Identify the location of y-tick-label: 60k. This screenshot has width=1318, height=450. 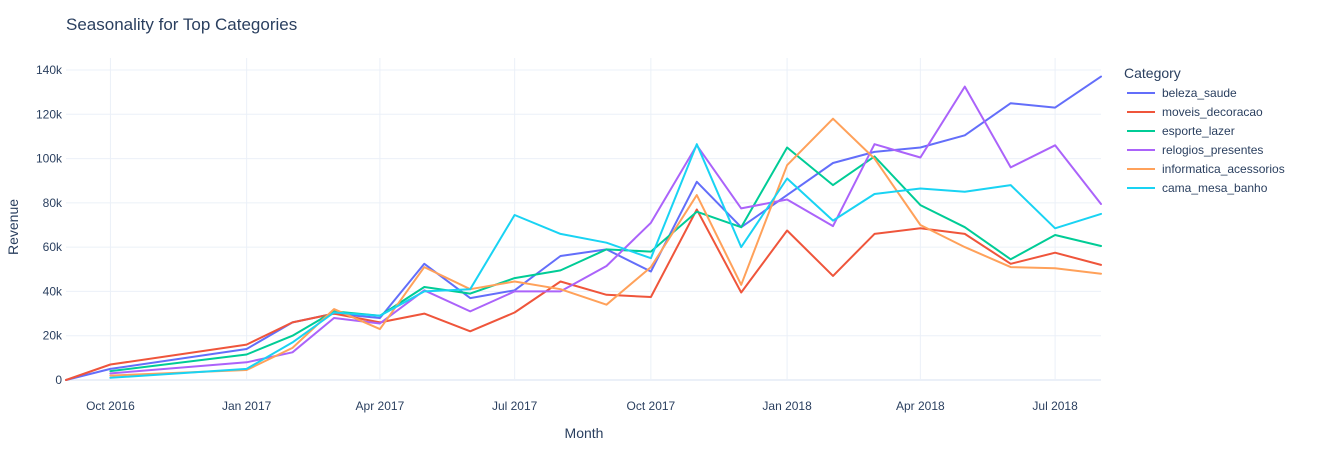
(53, 247).